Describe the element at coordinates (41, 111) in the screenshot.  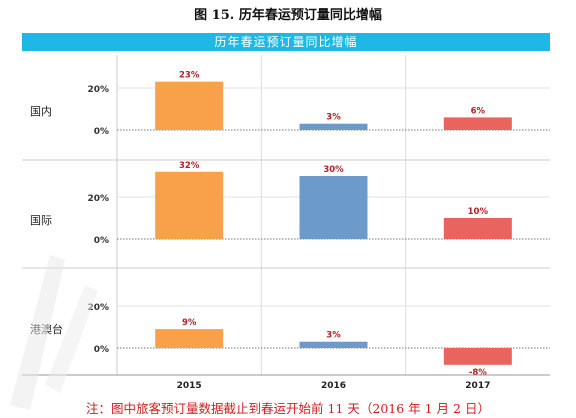
I see `panel-label: 国内` at that location.